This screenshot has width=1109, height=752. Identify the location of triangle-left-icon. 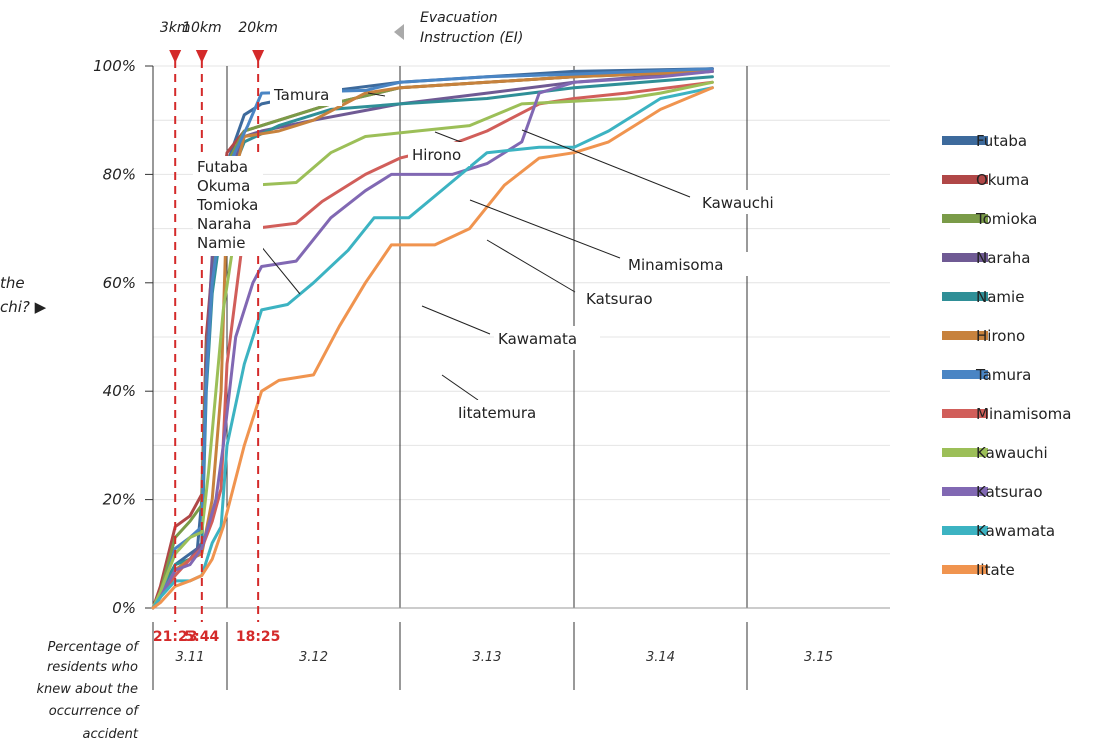
(399, 32).